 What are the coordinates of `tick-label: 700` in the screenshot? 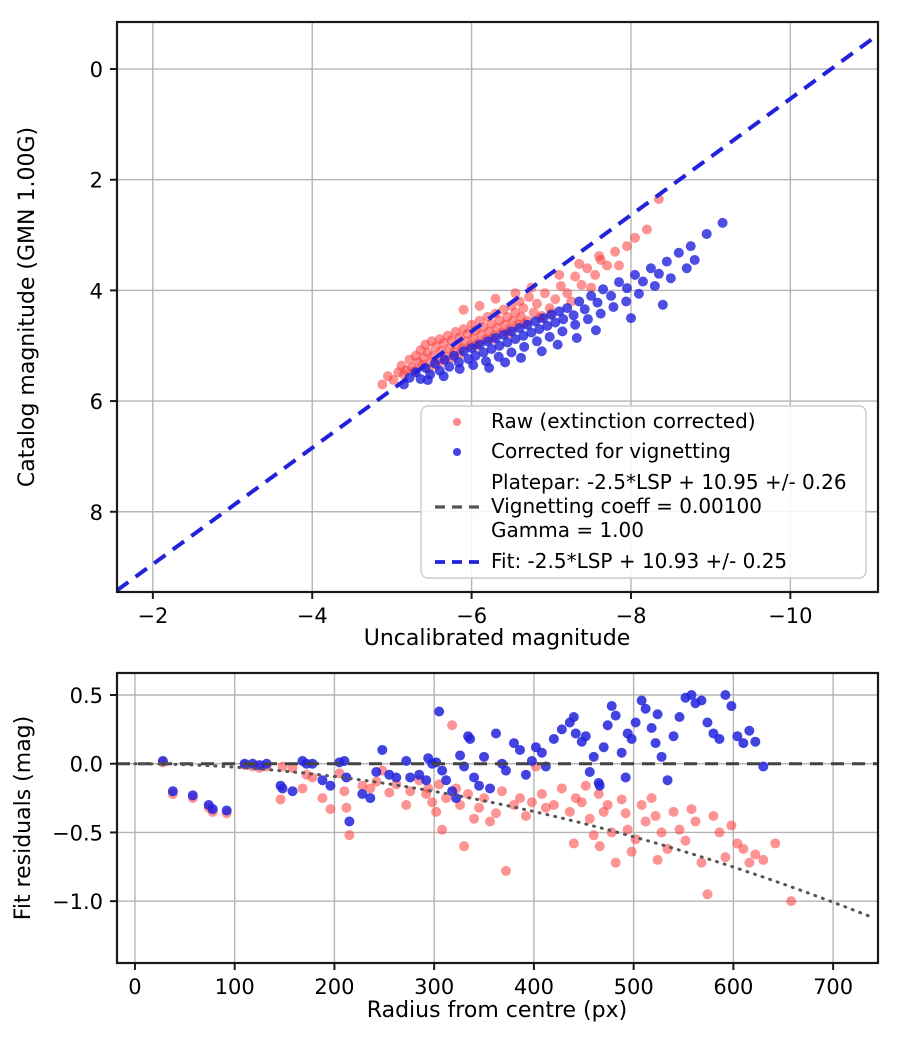 It's located at (833, 987).